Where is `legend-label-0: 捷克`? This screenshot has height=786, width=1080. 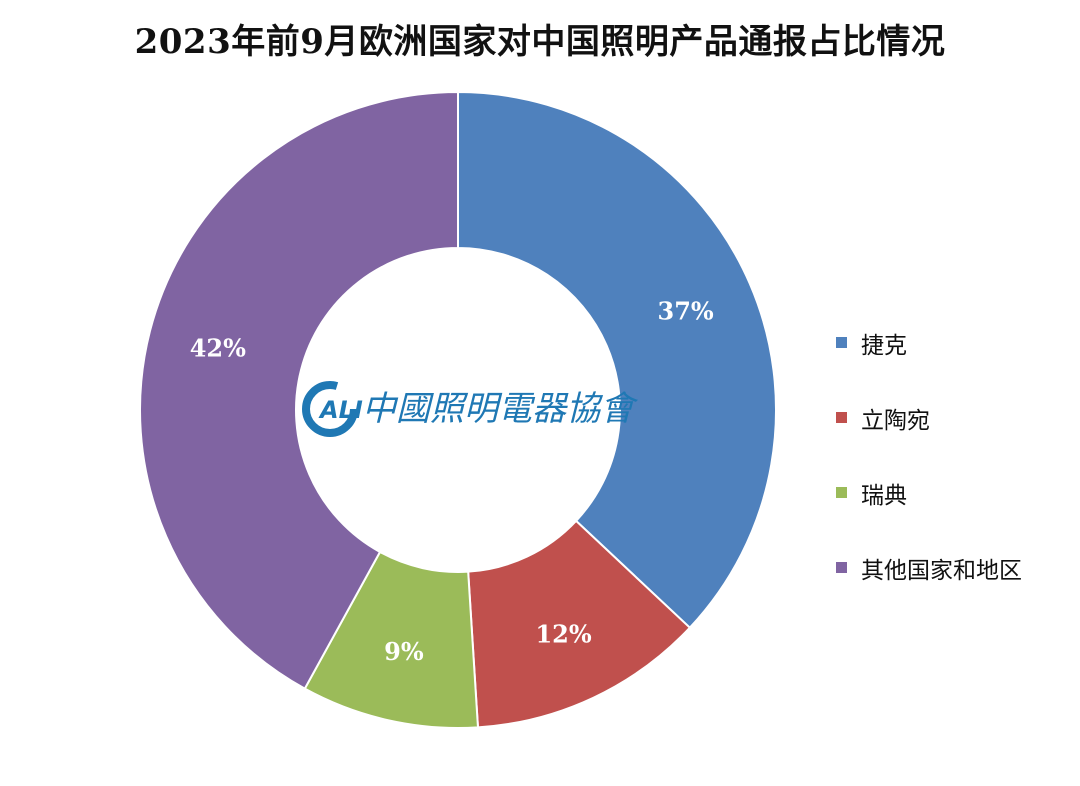 legend-label-0: 捷克 is located at coordinates (884, 345).